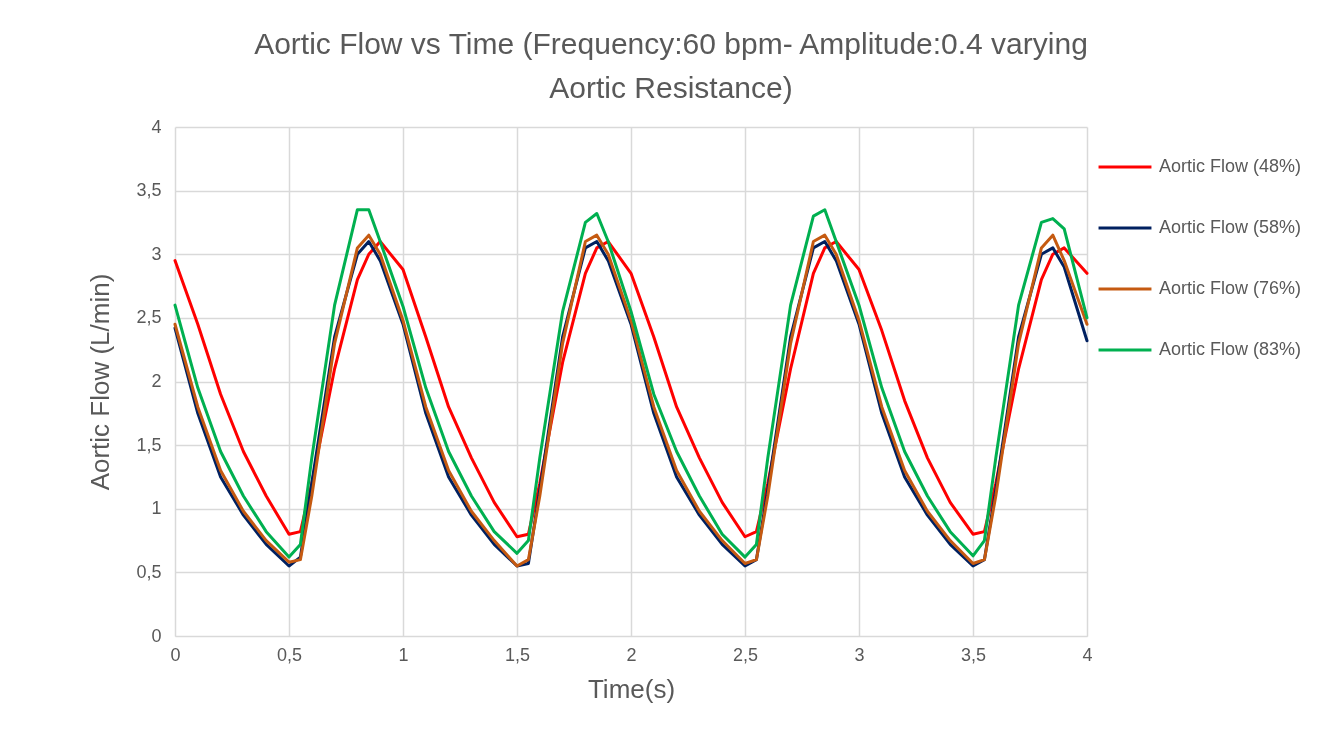 The width and height of the screenshot is (1340, 754). What do you see at coordinates (175, 654) in the screenshot?
I see `x-tick-label: 0` at bounding box center [175, 654].